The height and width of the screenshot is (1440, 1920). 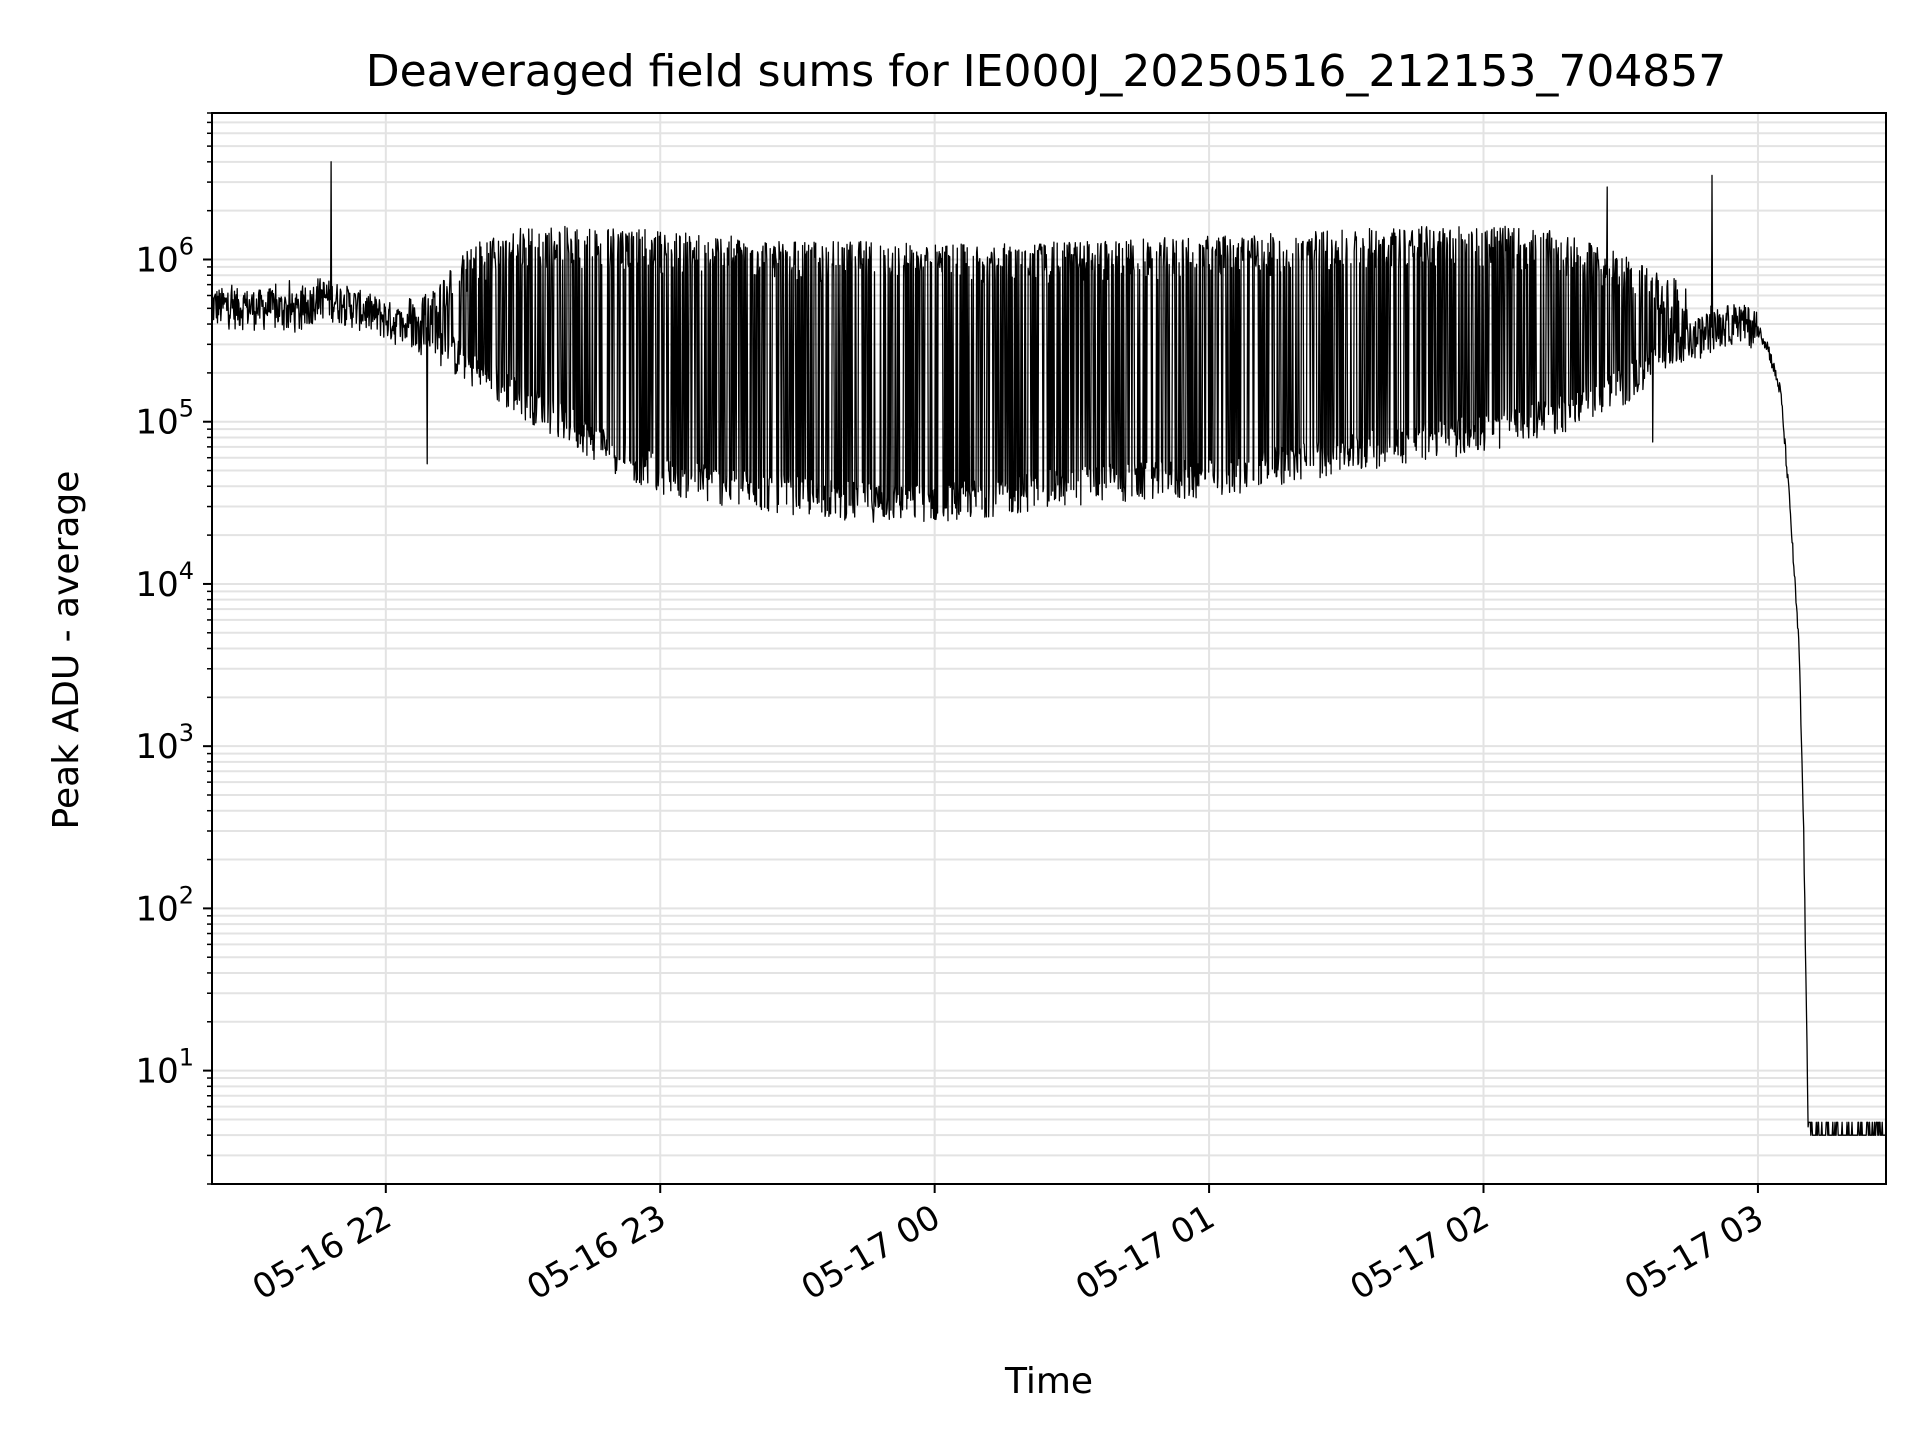 I want to click on x-tick-label: 05-17 02, so click(x=1420, y=1252).